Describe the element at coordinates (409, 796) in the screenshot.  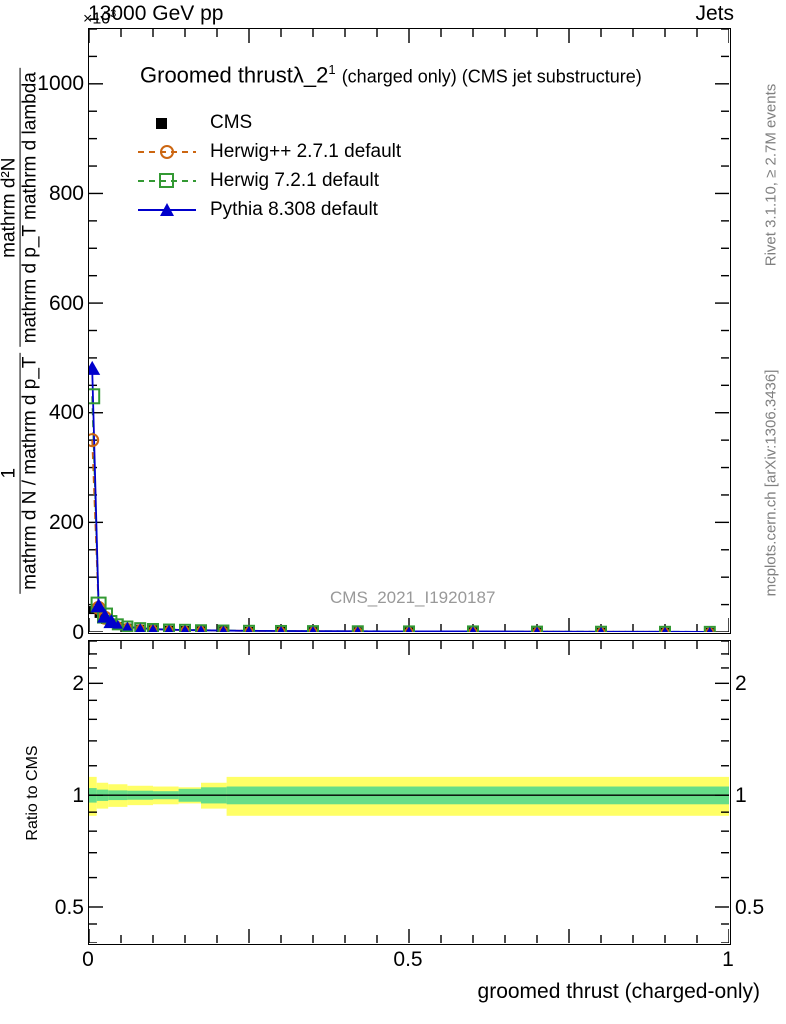
I see `ratio-uncertainty-bands` at that location.